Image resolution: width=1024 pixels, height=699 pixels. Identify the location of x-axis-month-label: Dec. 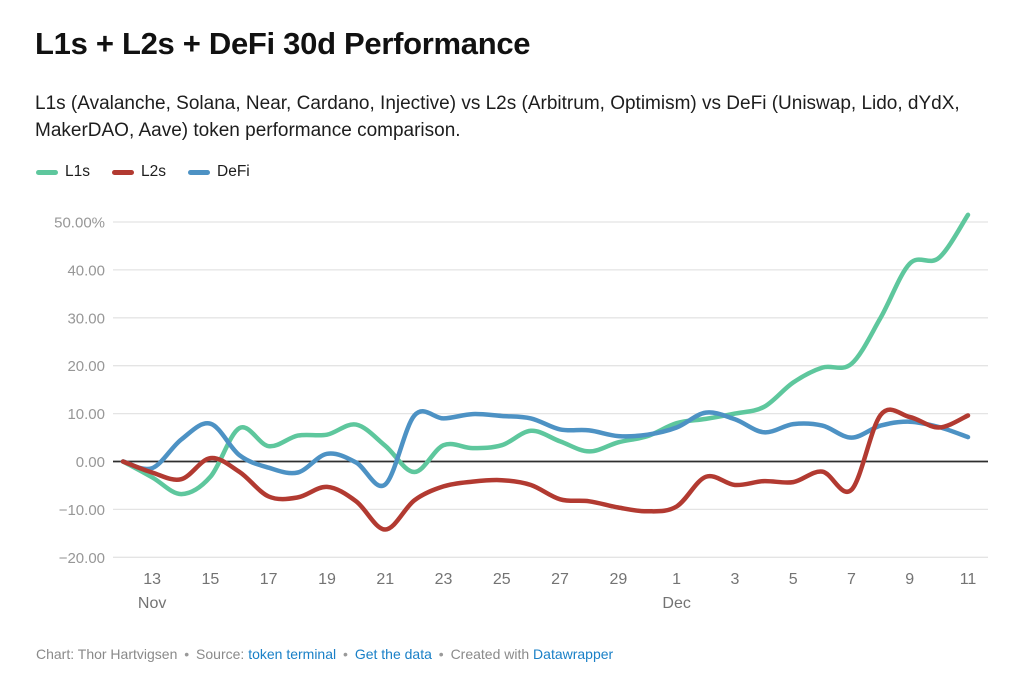
(676, 603).